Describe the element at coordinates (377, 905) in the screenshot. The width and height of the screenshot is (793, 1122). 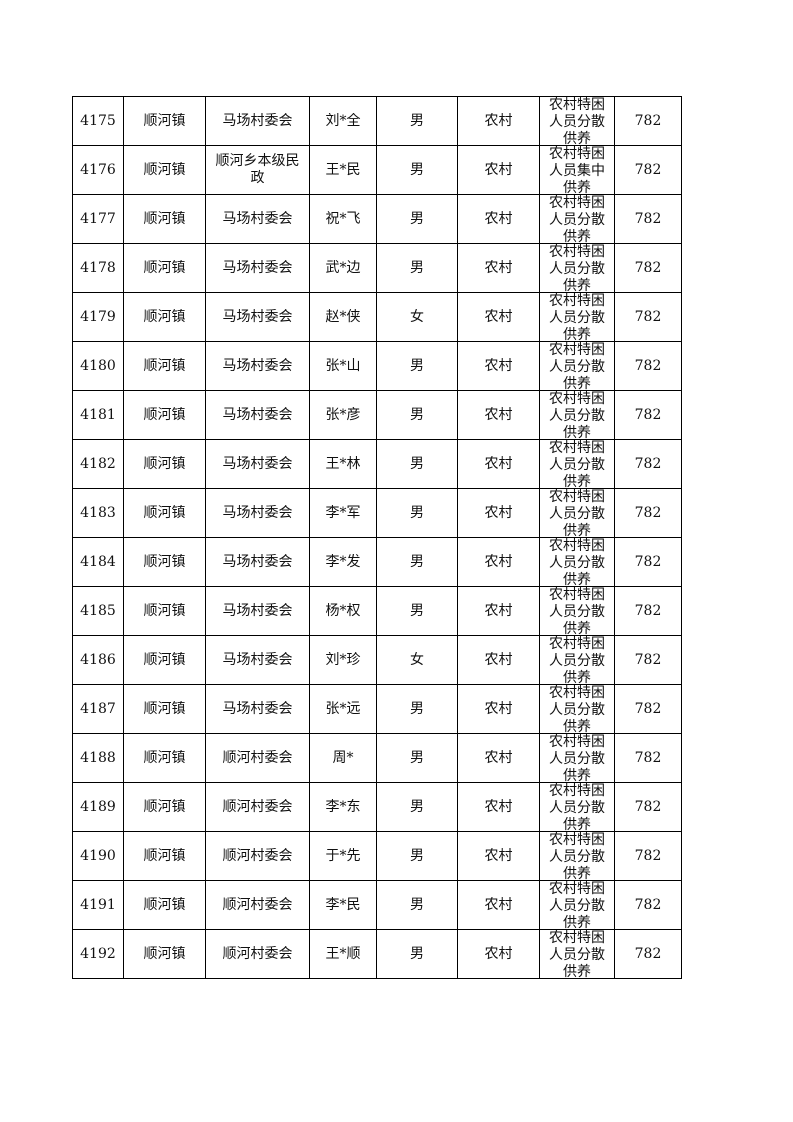
I see `table-row: 4191 顺河镇 顺河村委会 李*民 男 农村 农村特困人员分散供养 782` at that location.